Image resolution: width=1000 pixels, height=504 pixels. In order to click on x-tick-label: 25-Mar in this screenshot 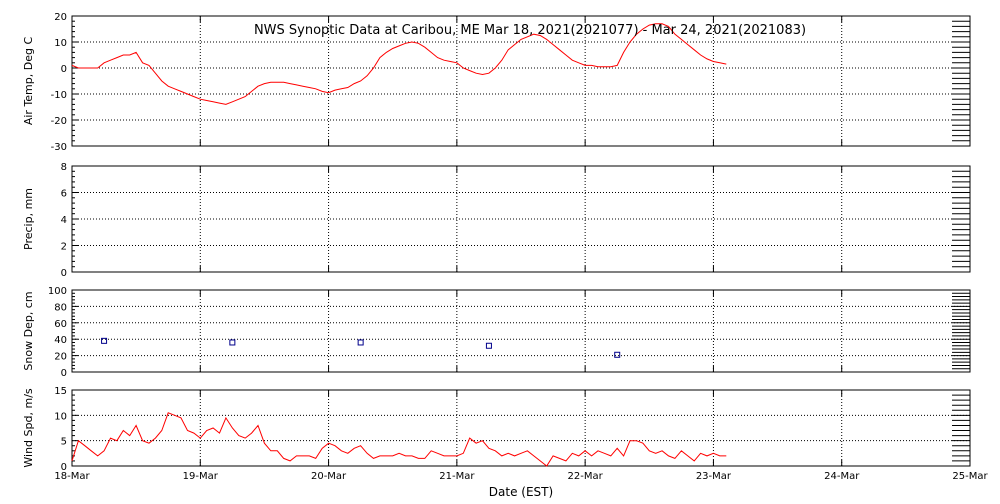, I will do `click(970, 476)`.